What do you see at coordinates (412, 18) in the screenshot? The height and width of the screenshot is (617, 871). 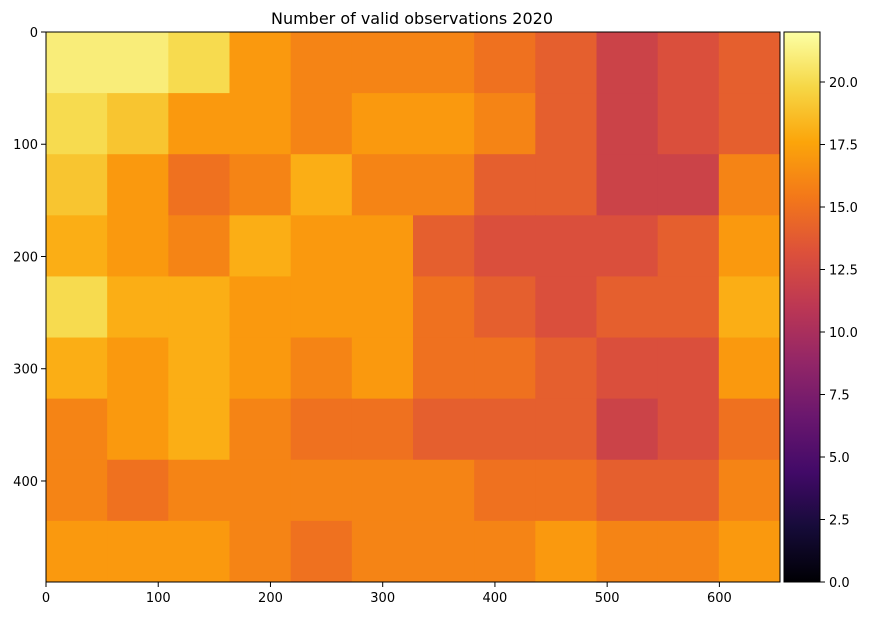 I see `chart-title: Number of valid observations 2020` at bounding box center [412, 18].